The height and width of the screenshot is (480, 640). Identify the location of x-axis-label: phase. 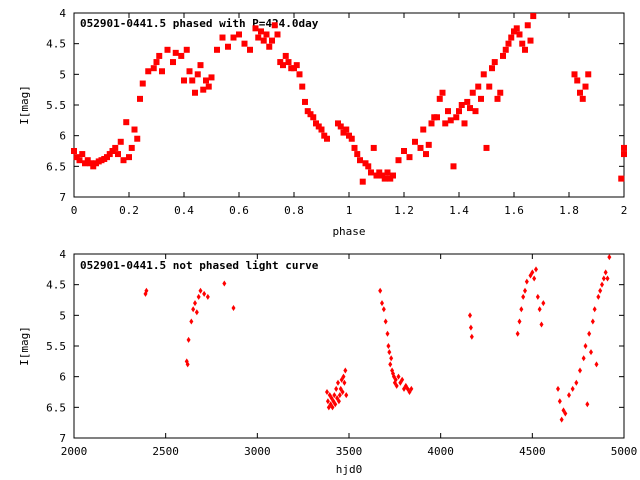
(348, 231).